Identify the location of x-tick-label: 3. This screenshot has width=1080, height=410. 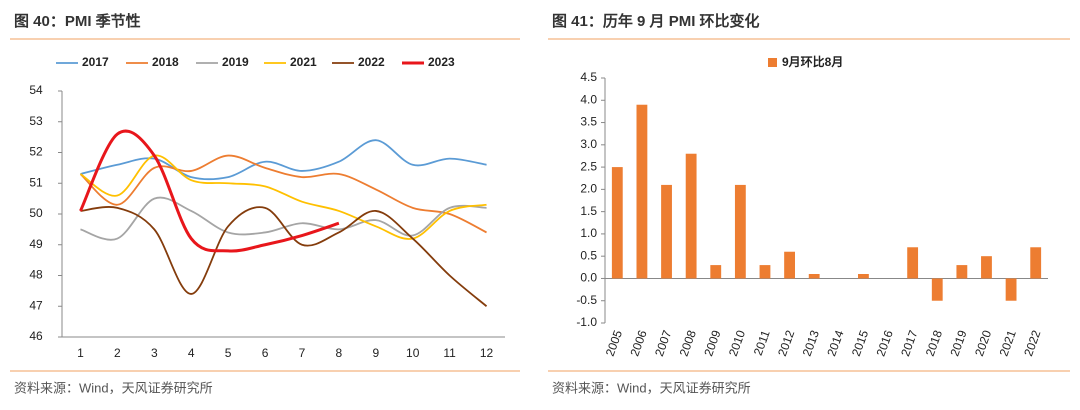
(154, 353).